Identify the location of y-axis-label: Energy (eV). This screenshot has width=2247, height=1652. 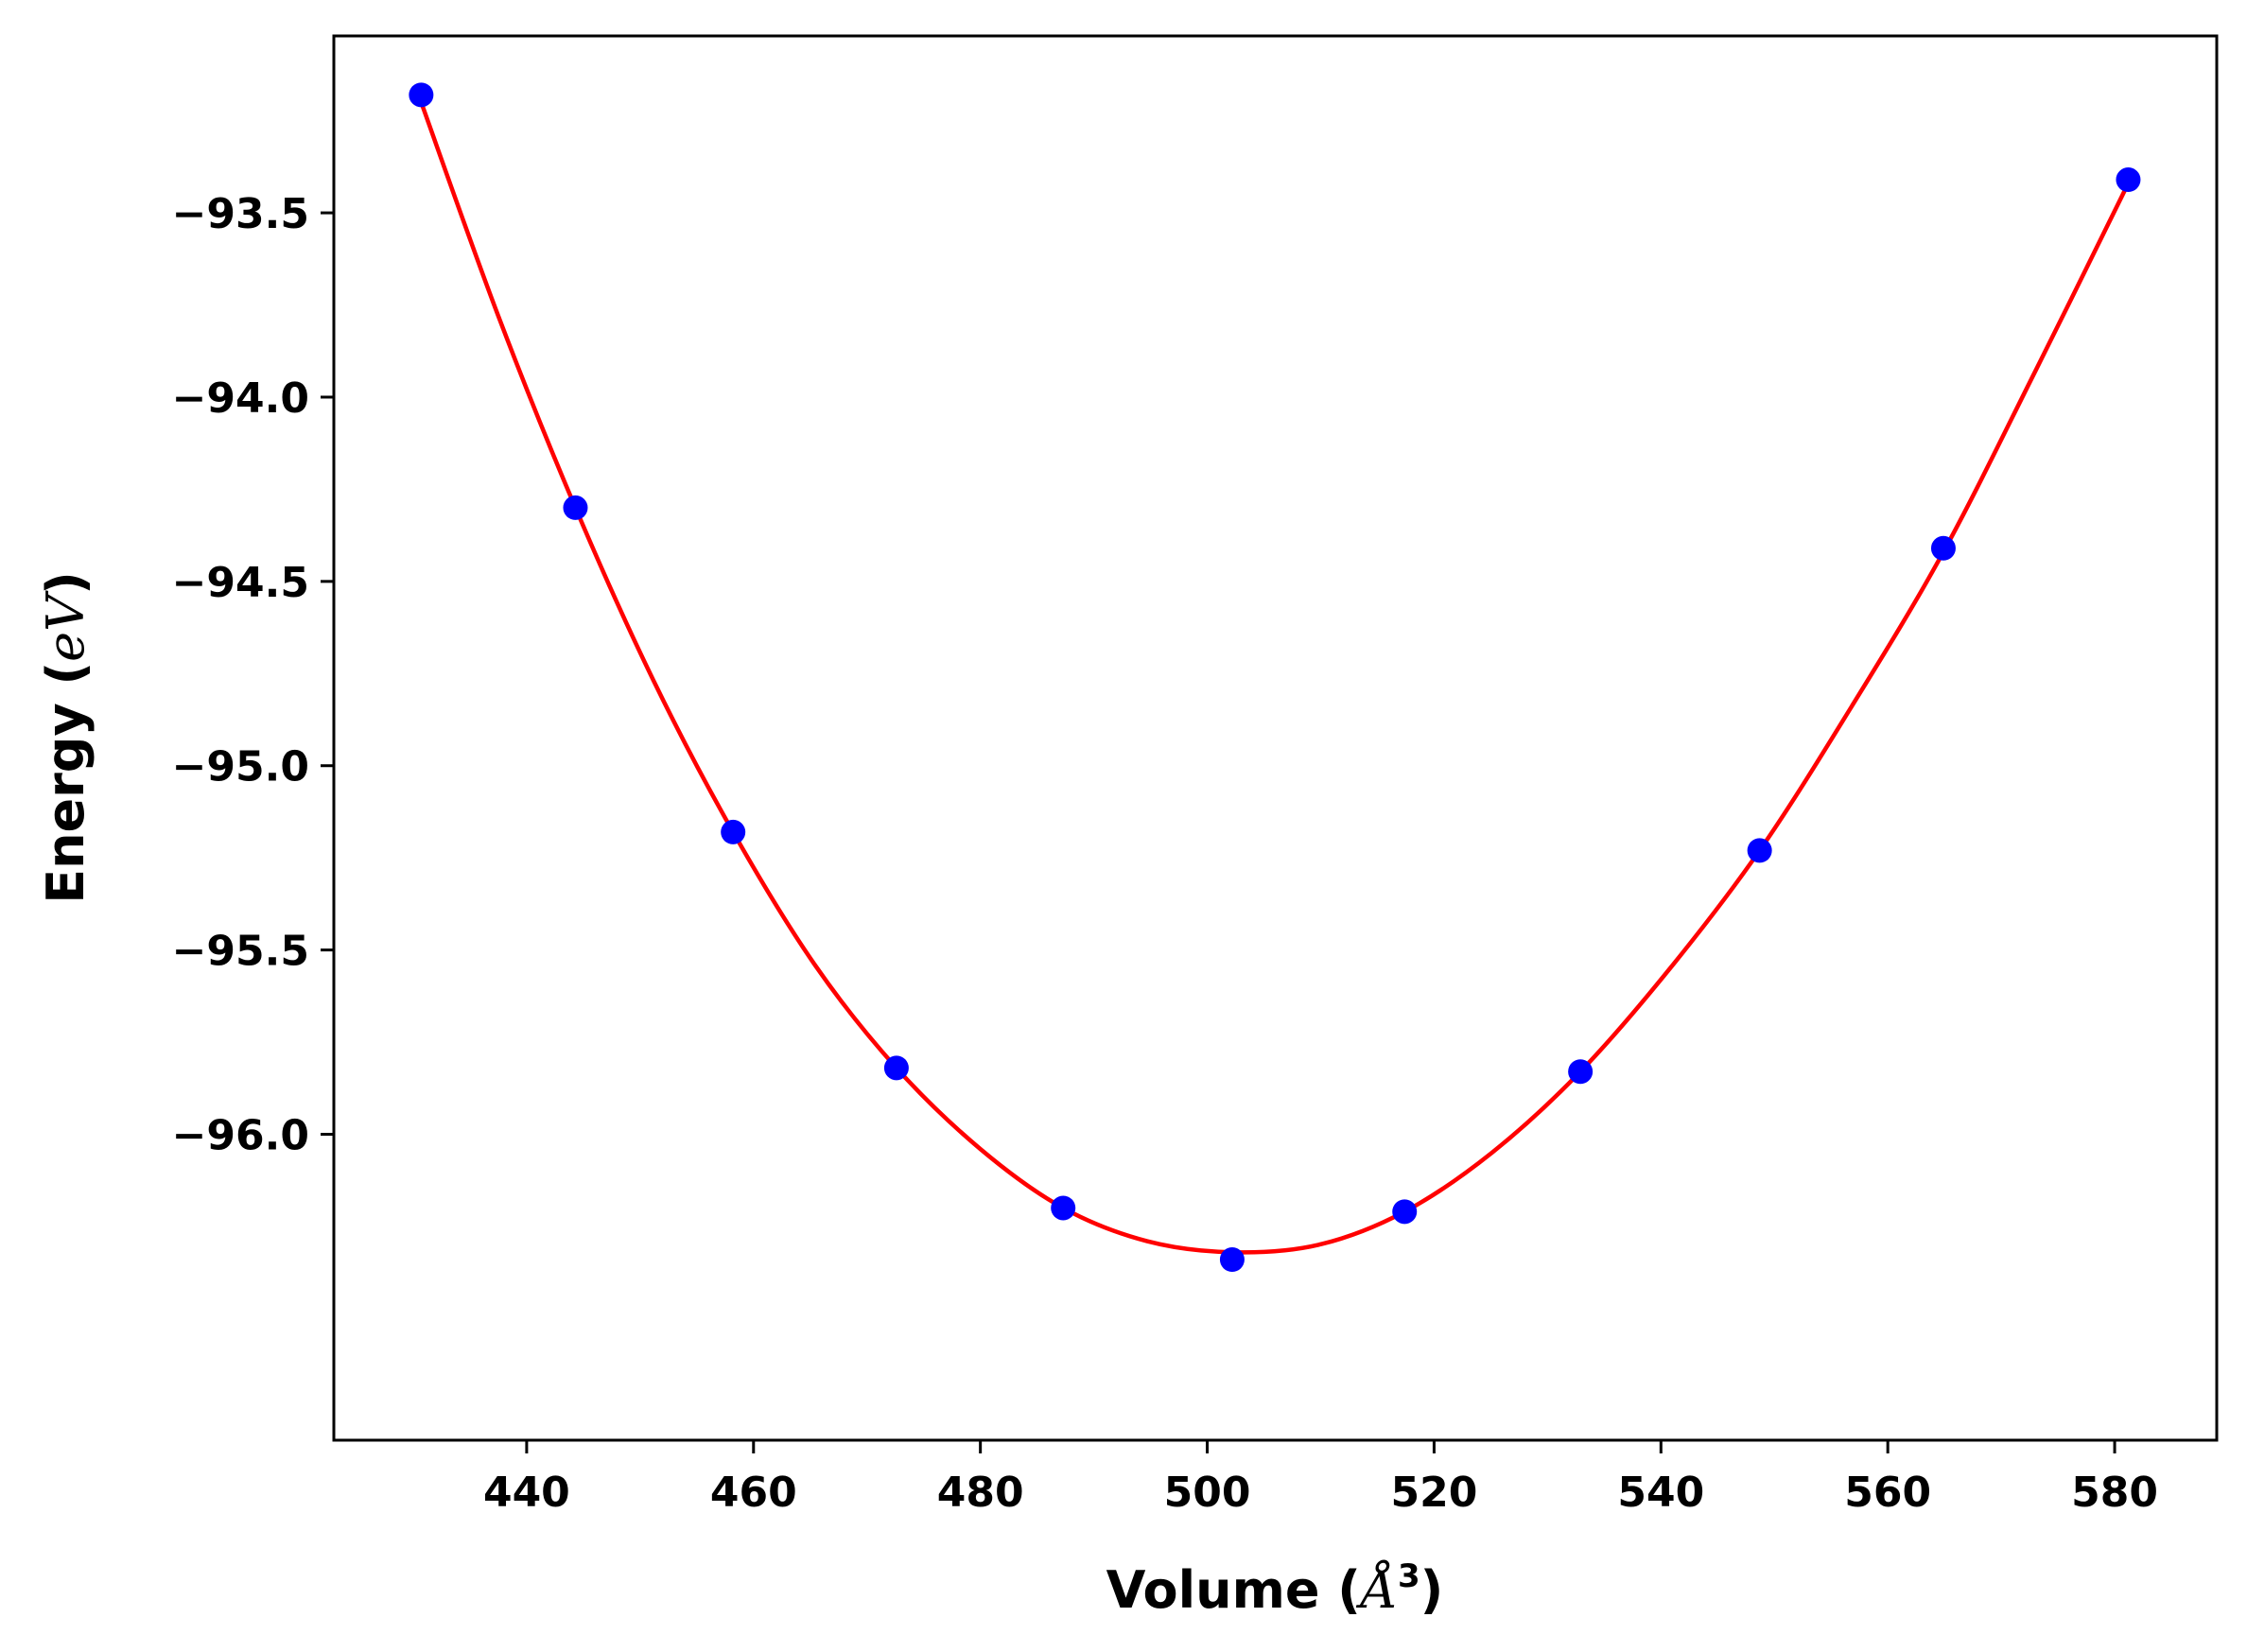
(66, 738).